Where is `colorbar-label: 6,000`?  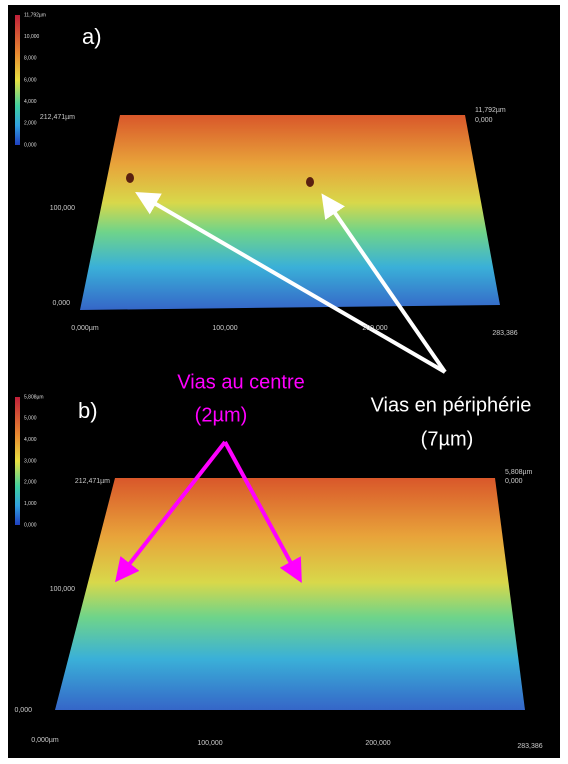 colorbar-label: 6,000 is located at coordinates (30, 80).